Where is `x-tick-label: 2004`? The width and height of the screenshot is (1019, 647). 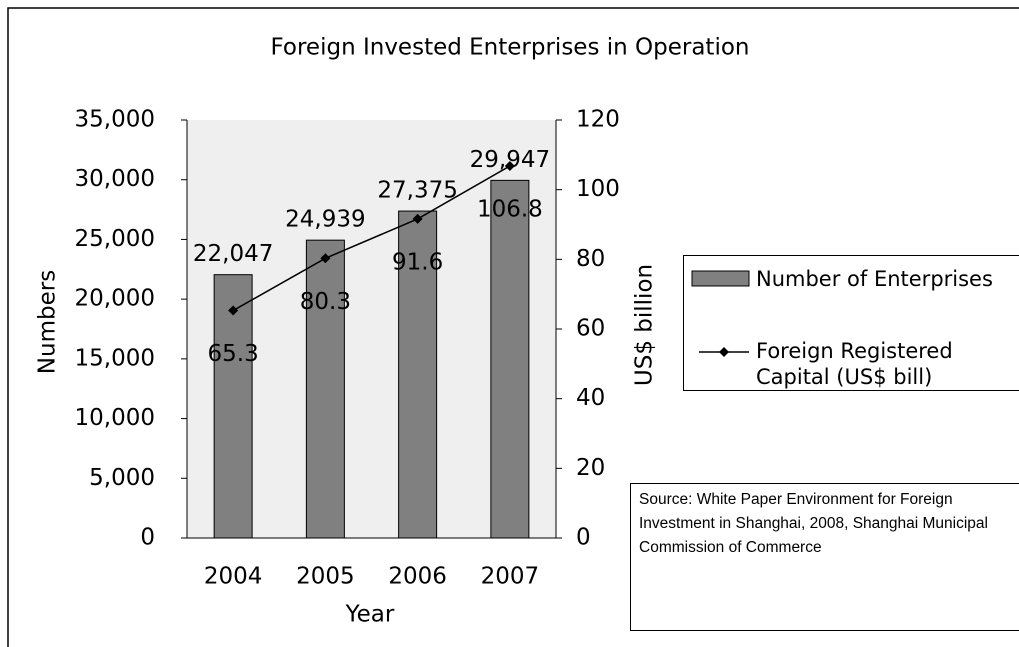
x-tick-label: 2004 is located at coordinates (233, 577).